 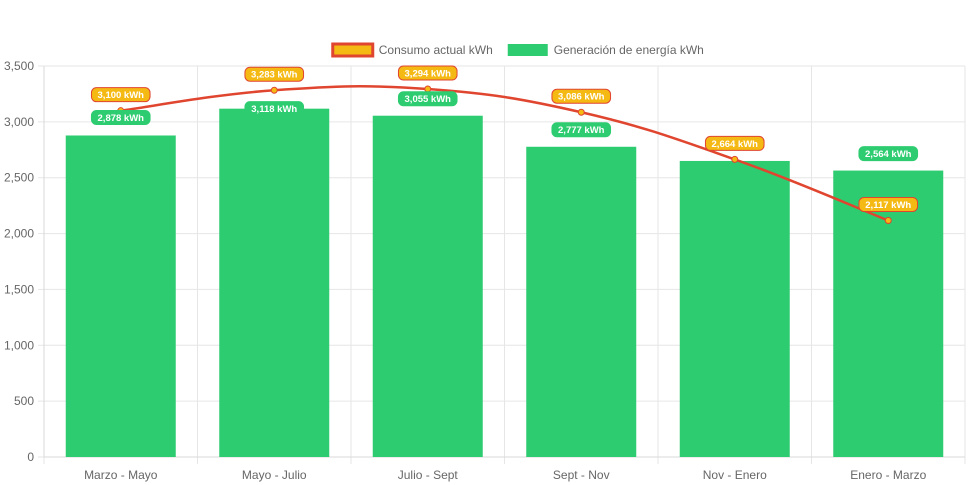 What do you see at coordinates (888, 475) in the screenshot?
I see `x-tick-label: Enero - Marzo` at bounding box center [888, 475].